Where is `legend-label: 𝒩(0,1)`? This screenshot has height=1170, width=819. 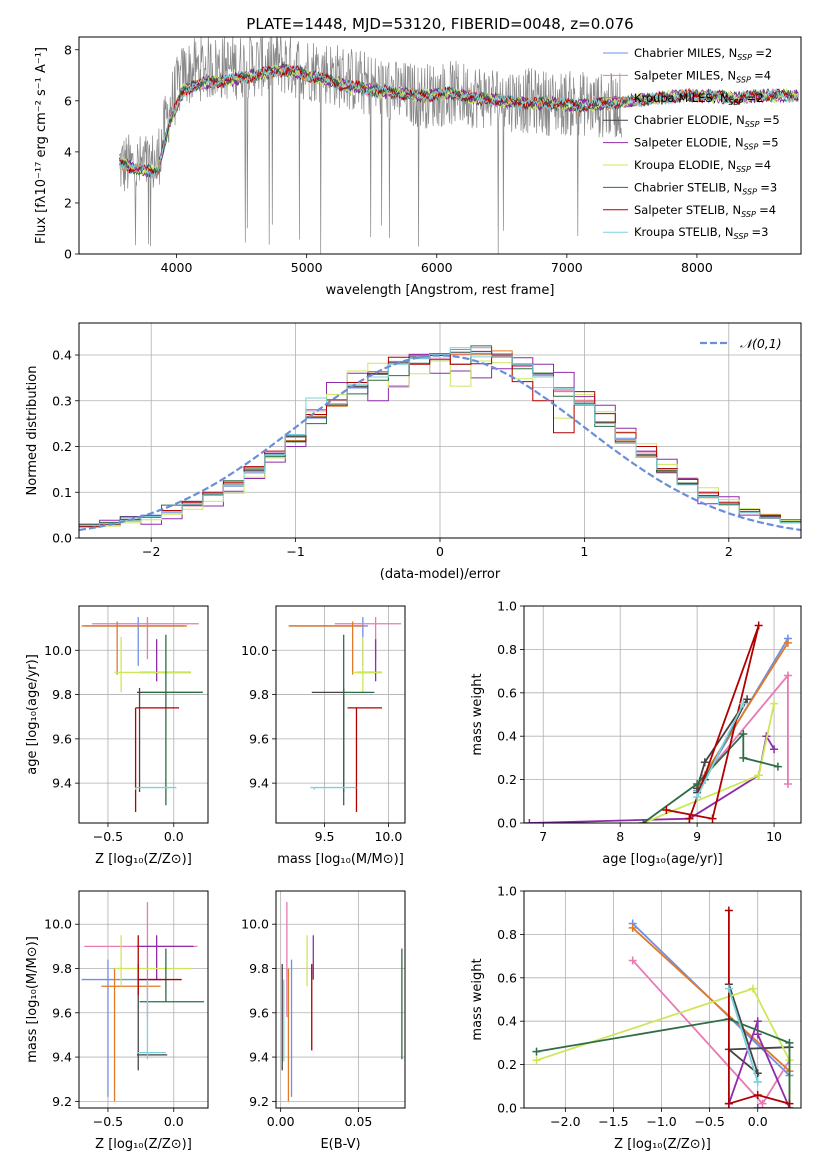
legend-label: 𝒩(0,1) is located at coordinates (761, 343).